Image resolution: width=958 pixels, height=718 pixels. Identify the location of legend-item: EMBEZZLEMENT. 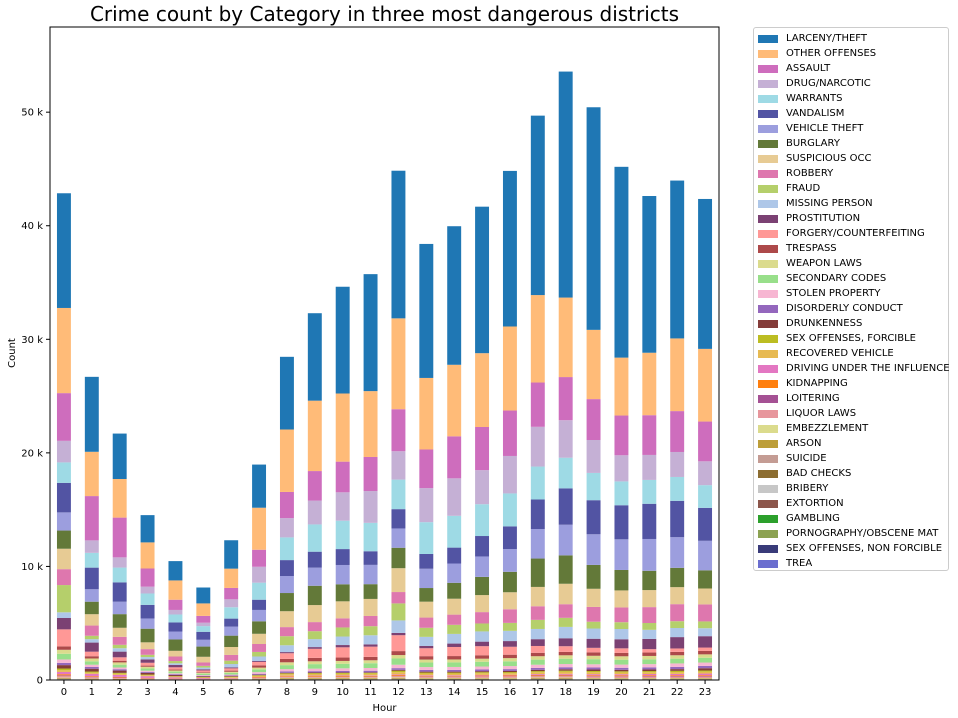
(851, 428).